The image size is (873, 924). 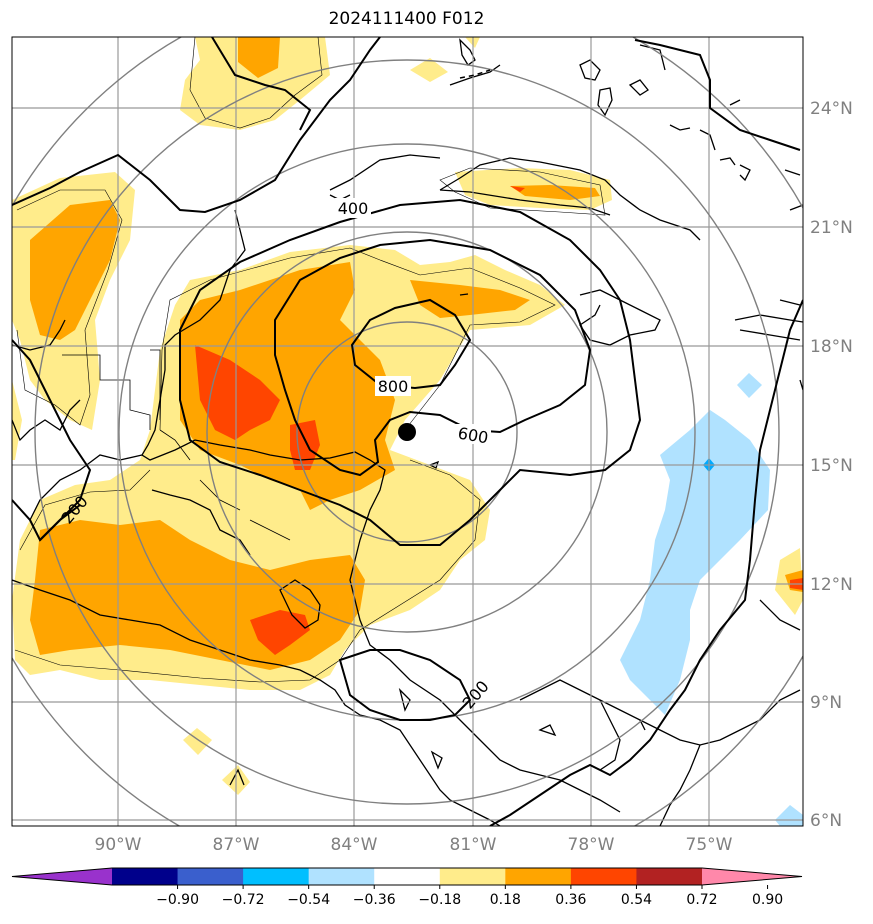 I want to click on lat-label-18n: 18°N, so click(x=831, y=347).